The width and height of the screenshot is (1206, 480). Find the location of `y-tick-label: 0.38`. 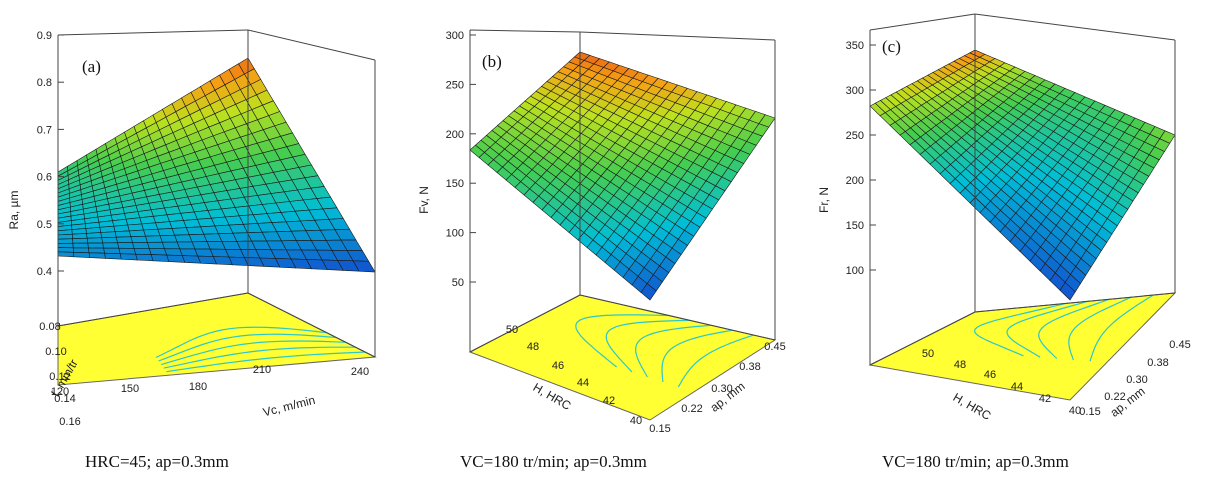

y-tick-label: 0.38 is located at coordinates (749, 367).